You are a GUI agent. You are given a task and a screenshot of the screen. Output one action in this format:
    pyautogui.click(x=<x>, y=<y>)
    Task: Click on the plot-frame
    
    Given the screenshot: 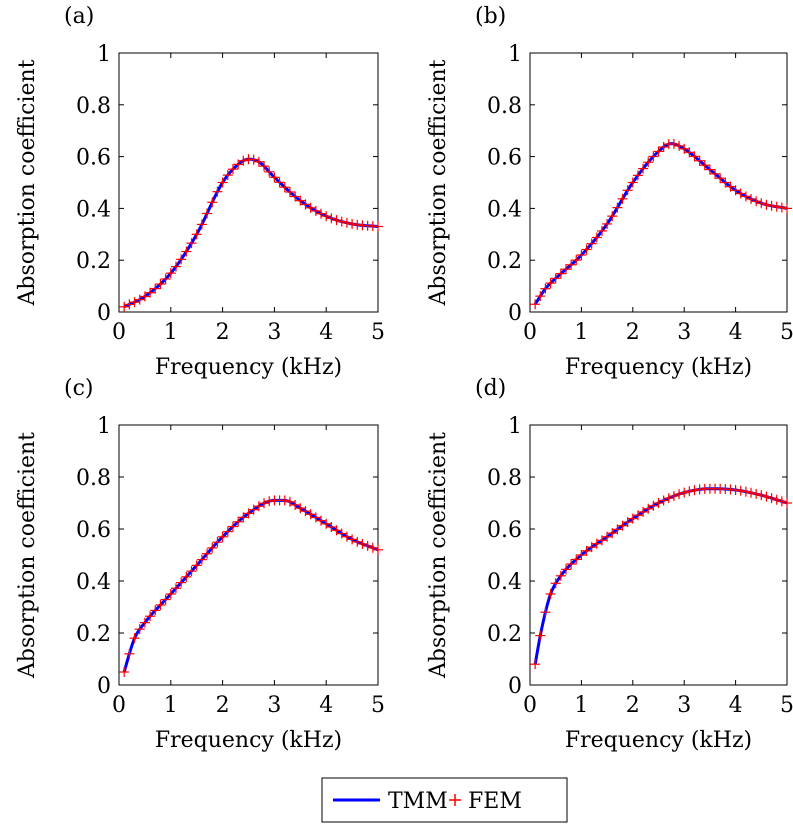 What is the action you would take?
    pyautogui.click(x=658, y=182)
    